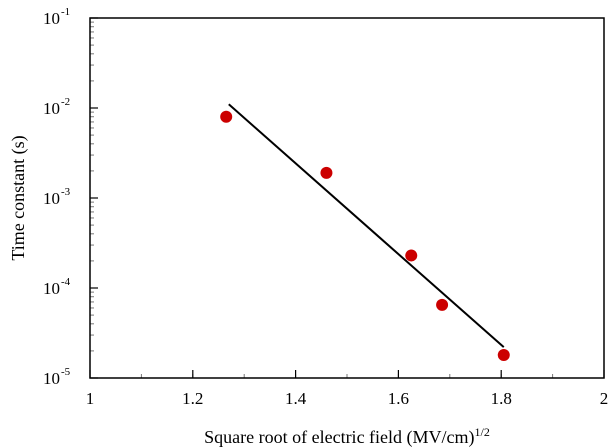  Describe the element at coordinates (65, 12) in the screenshot. I see `y-tick-exponent: -1` at that location.